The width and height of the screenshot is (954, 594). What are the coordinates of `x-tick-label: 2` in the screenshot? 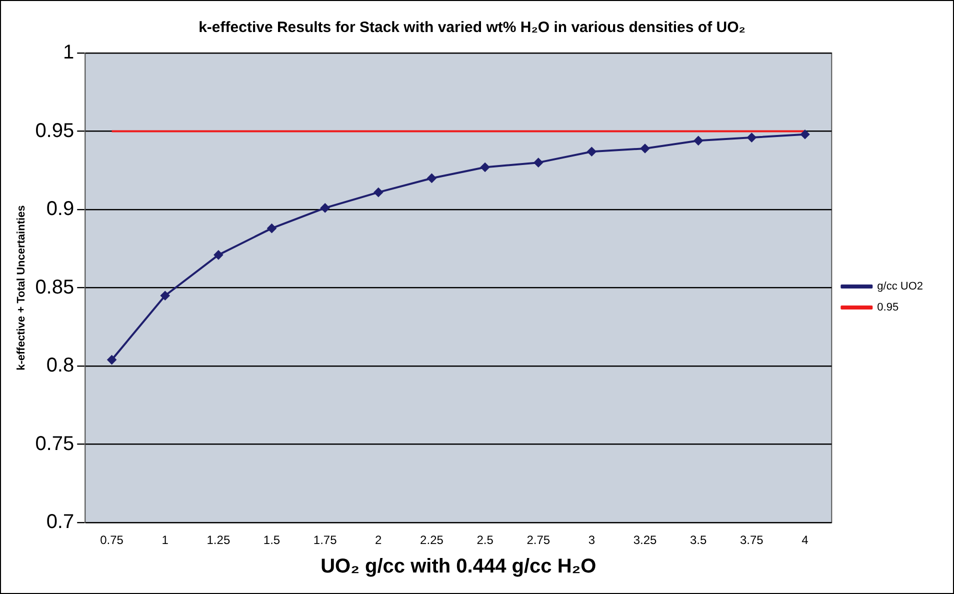 It's located at (378, 540).